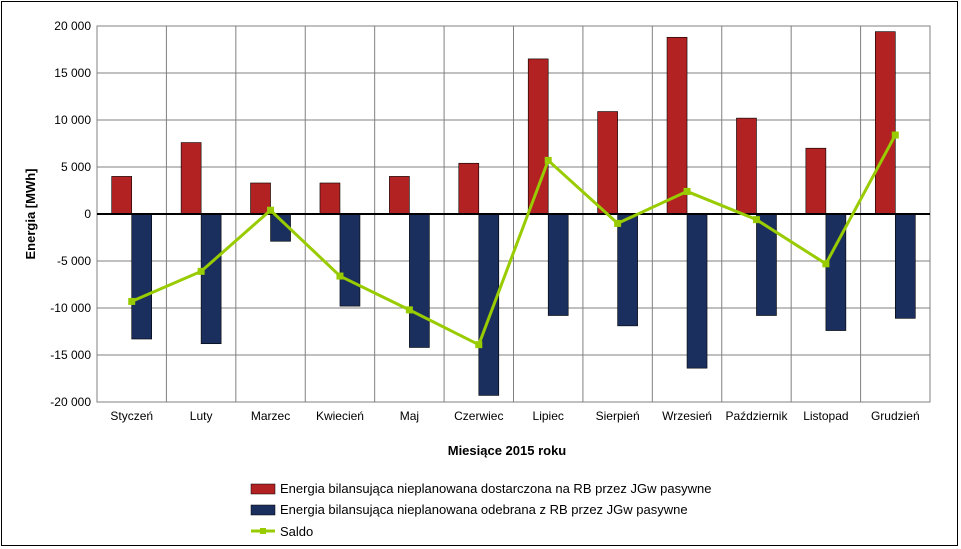  What do you see at coordinates (131, 416) in the screenshot?
I see `x-tick-label: Styczeń` at bounding box center [131, 416].